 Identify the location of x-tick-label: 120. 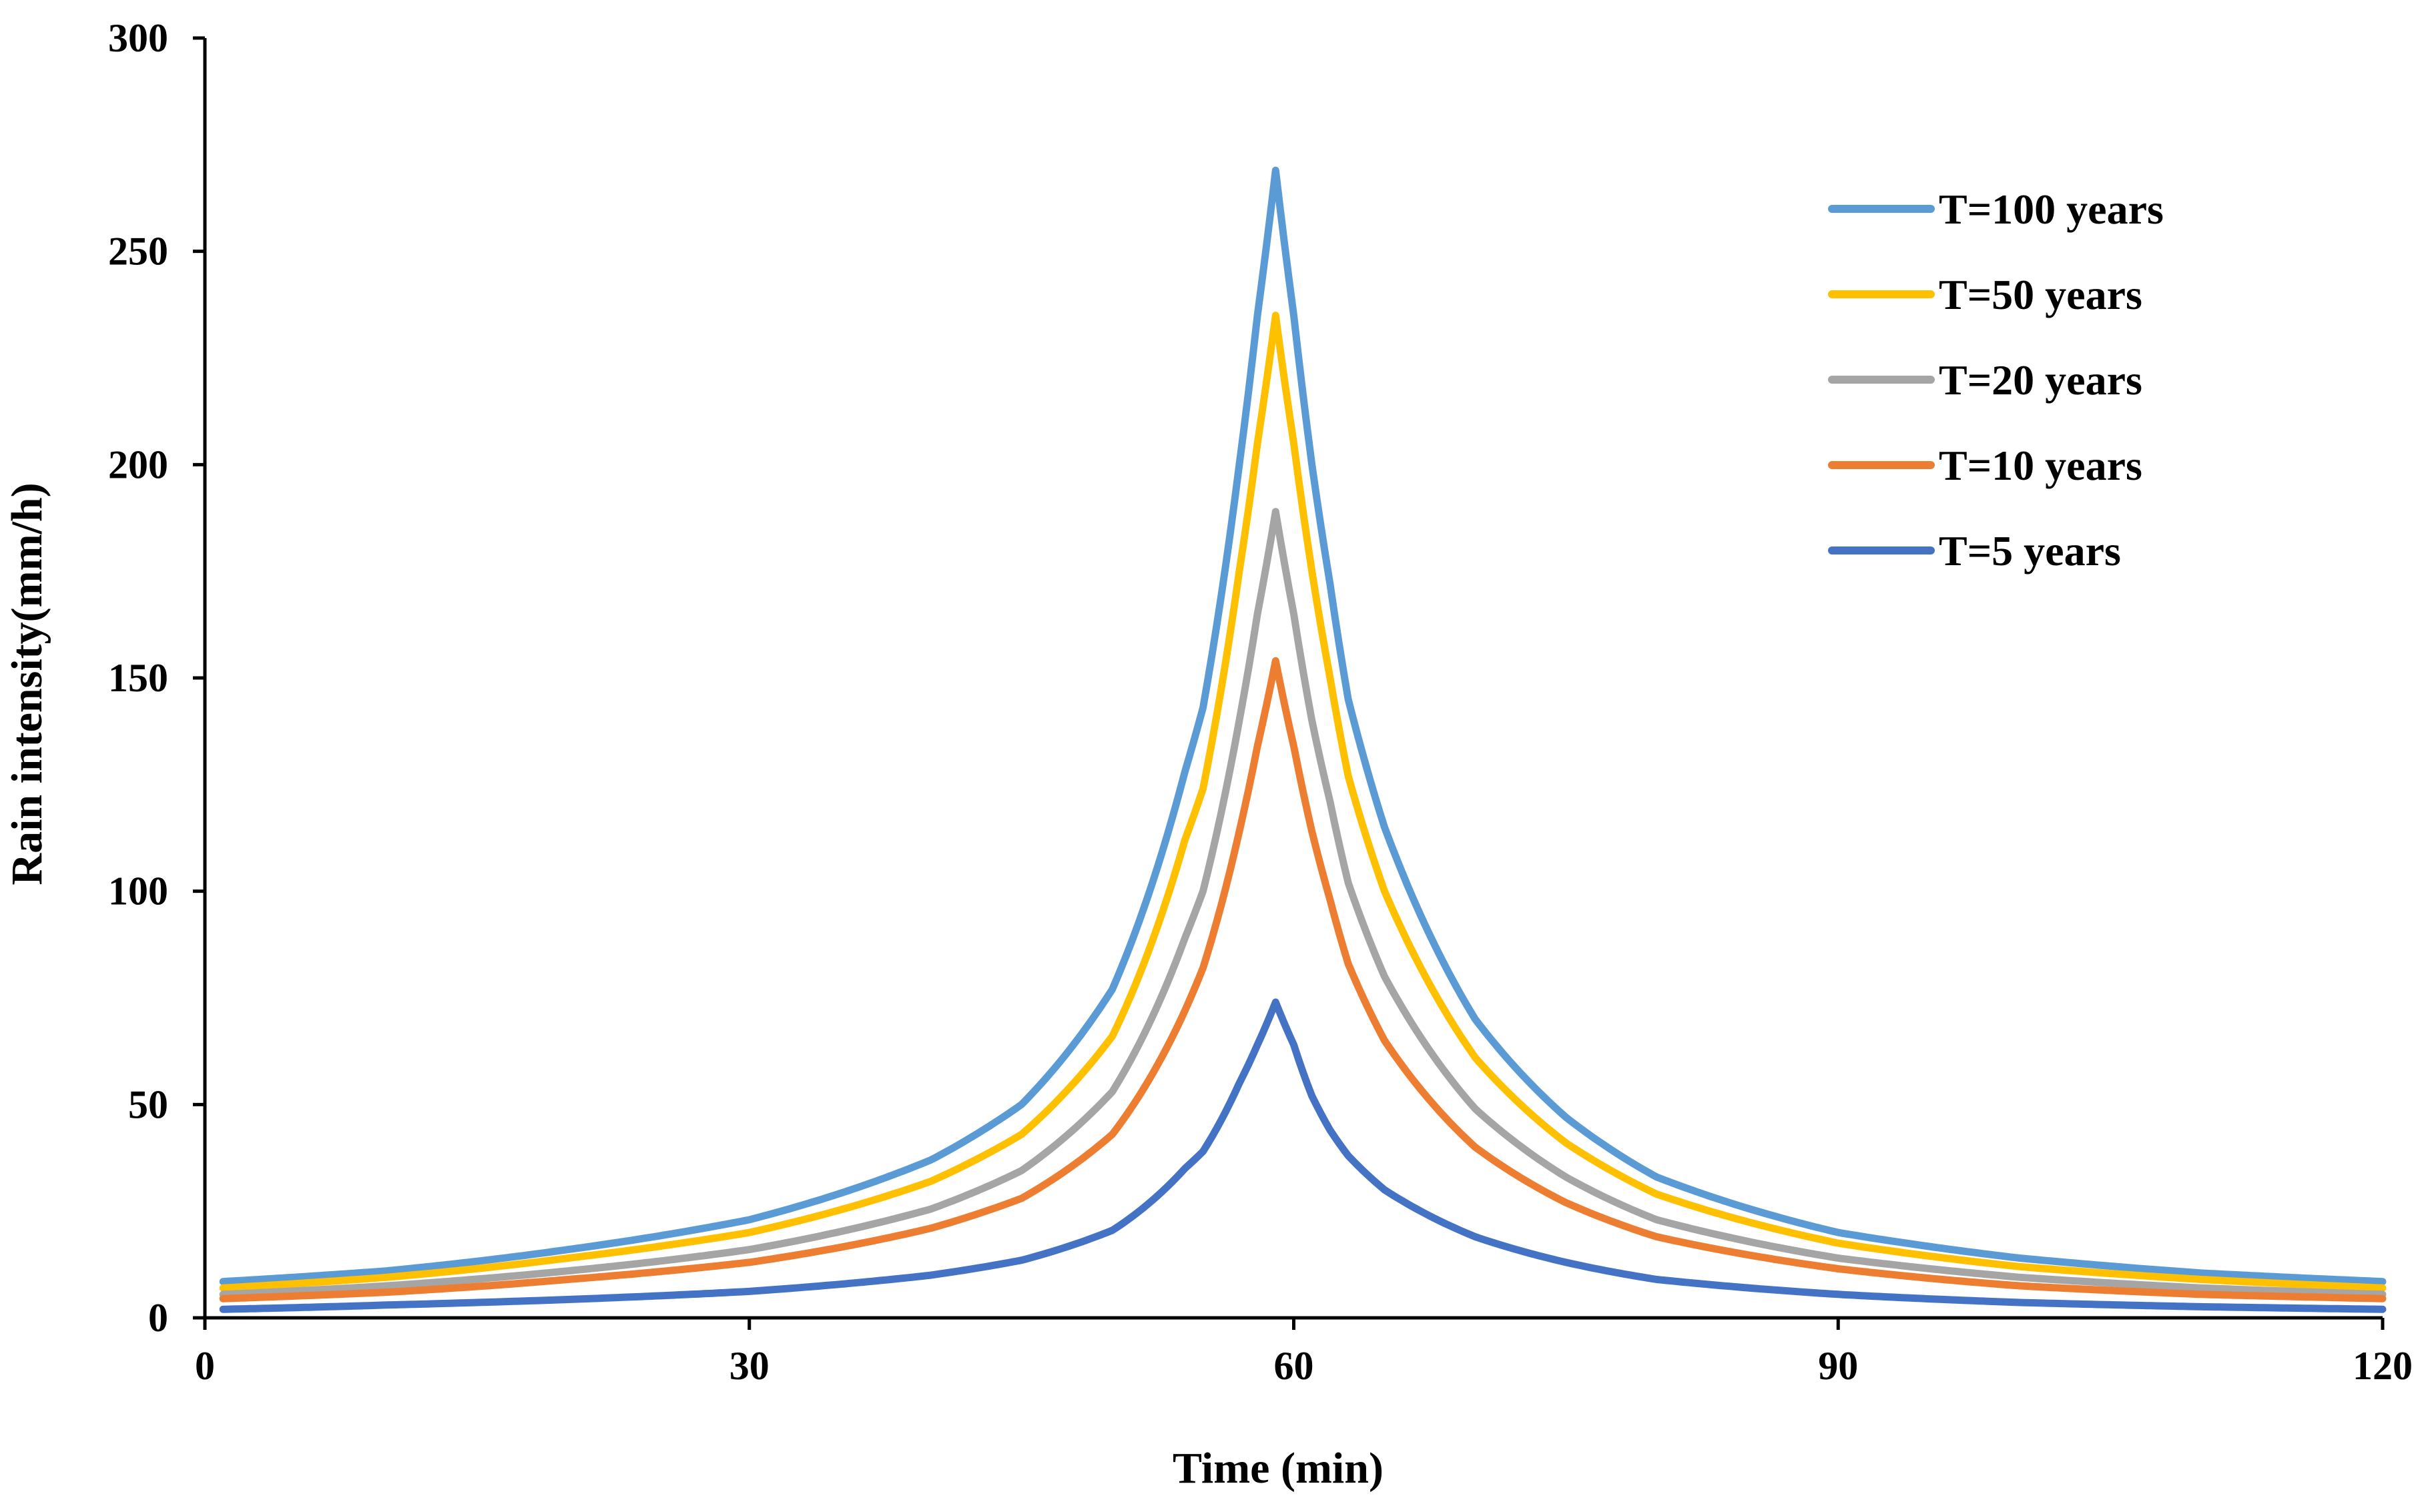
(2383, 1366).